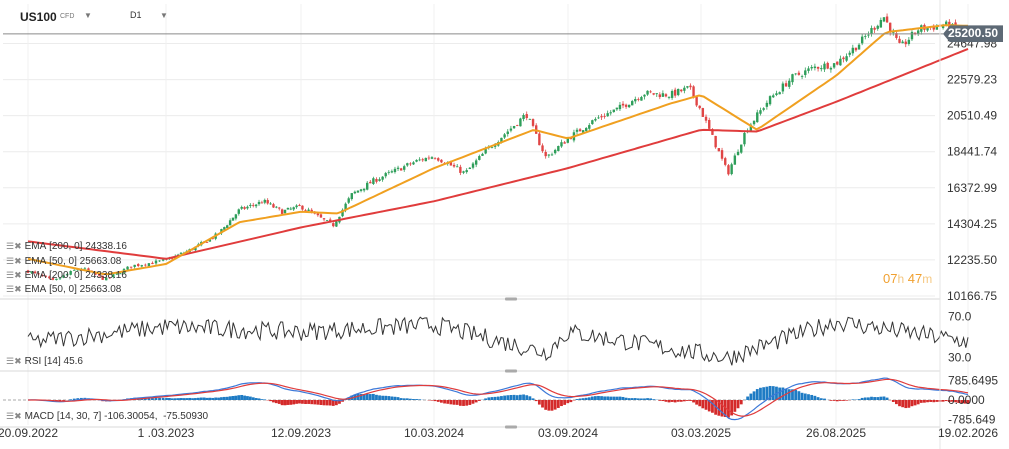 The width and height of the screenshot is (1009, 449). What do you see at coordinates (136, 15) in the screenshot?
I see `timeframe-label: D1` at bounding box center [136, 15].